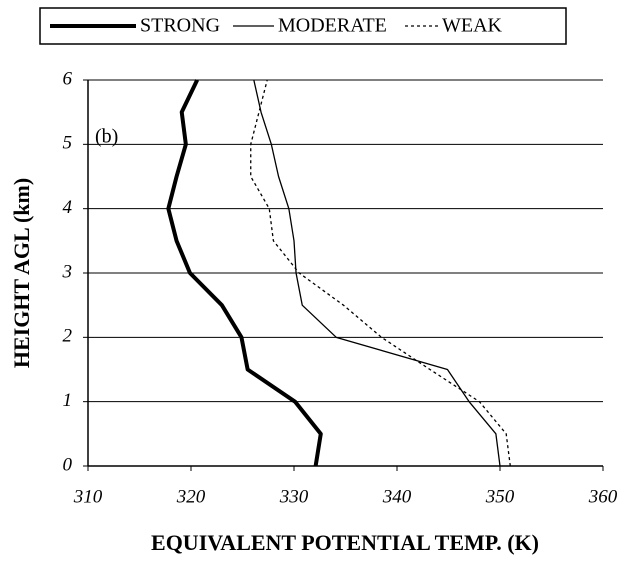 The width and height of the screenshot is (624, 568). Describe the element at coordinates (345, 542) in the screenshot. I see `x-axis-title: EQUIVALENT POTENTIAL TEMP. (K)` at that location.